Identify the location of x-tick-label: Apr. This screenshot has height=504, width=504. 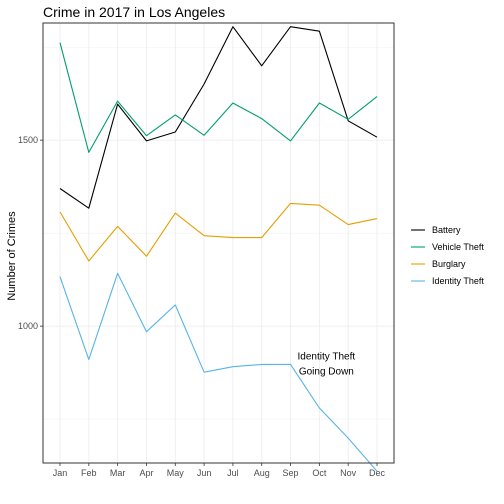
(146, 473).